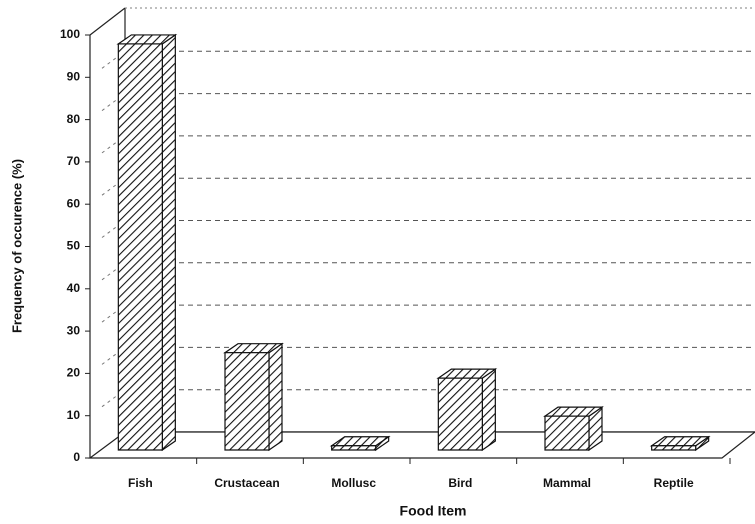 The image size is (755, 524). What do you see at coordinates (460, 483) in the screenshot?
I see `x-tick-label: Bird` at bounding box center [460, 483].